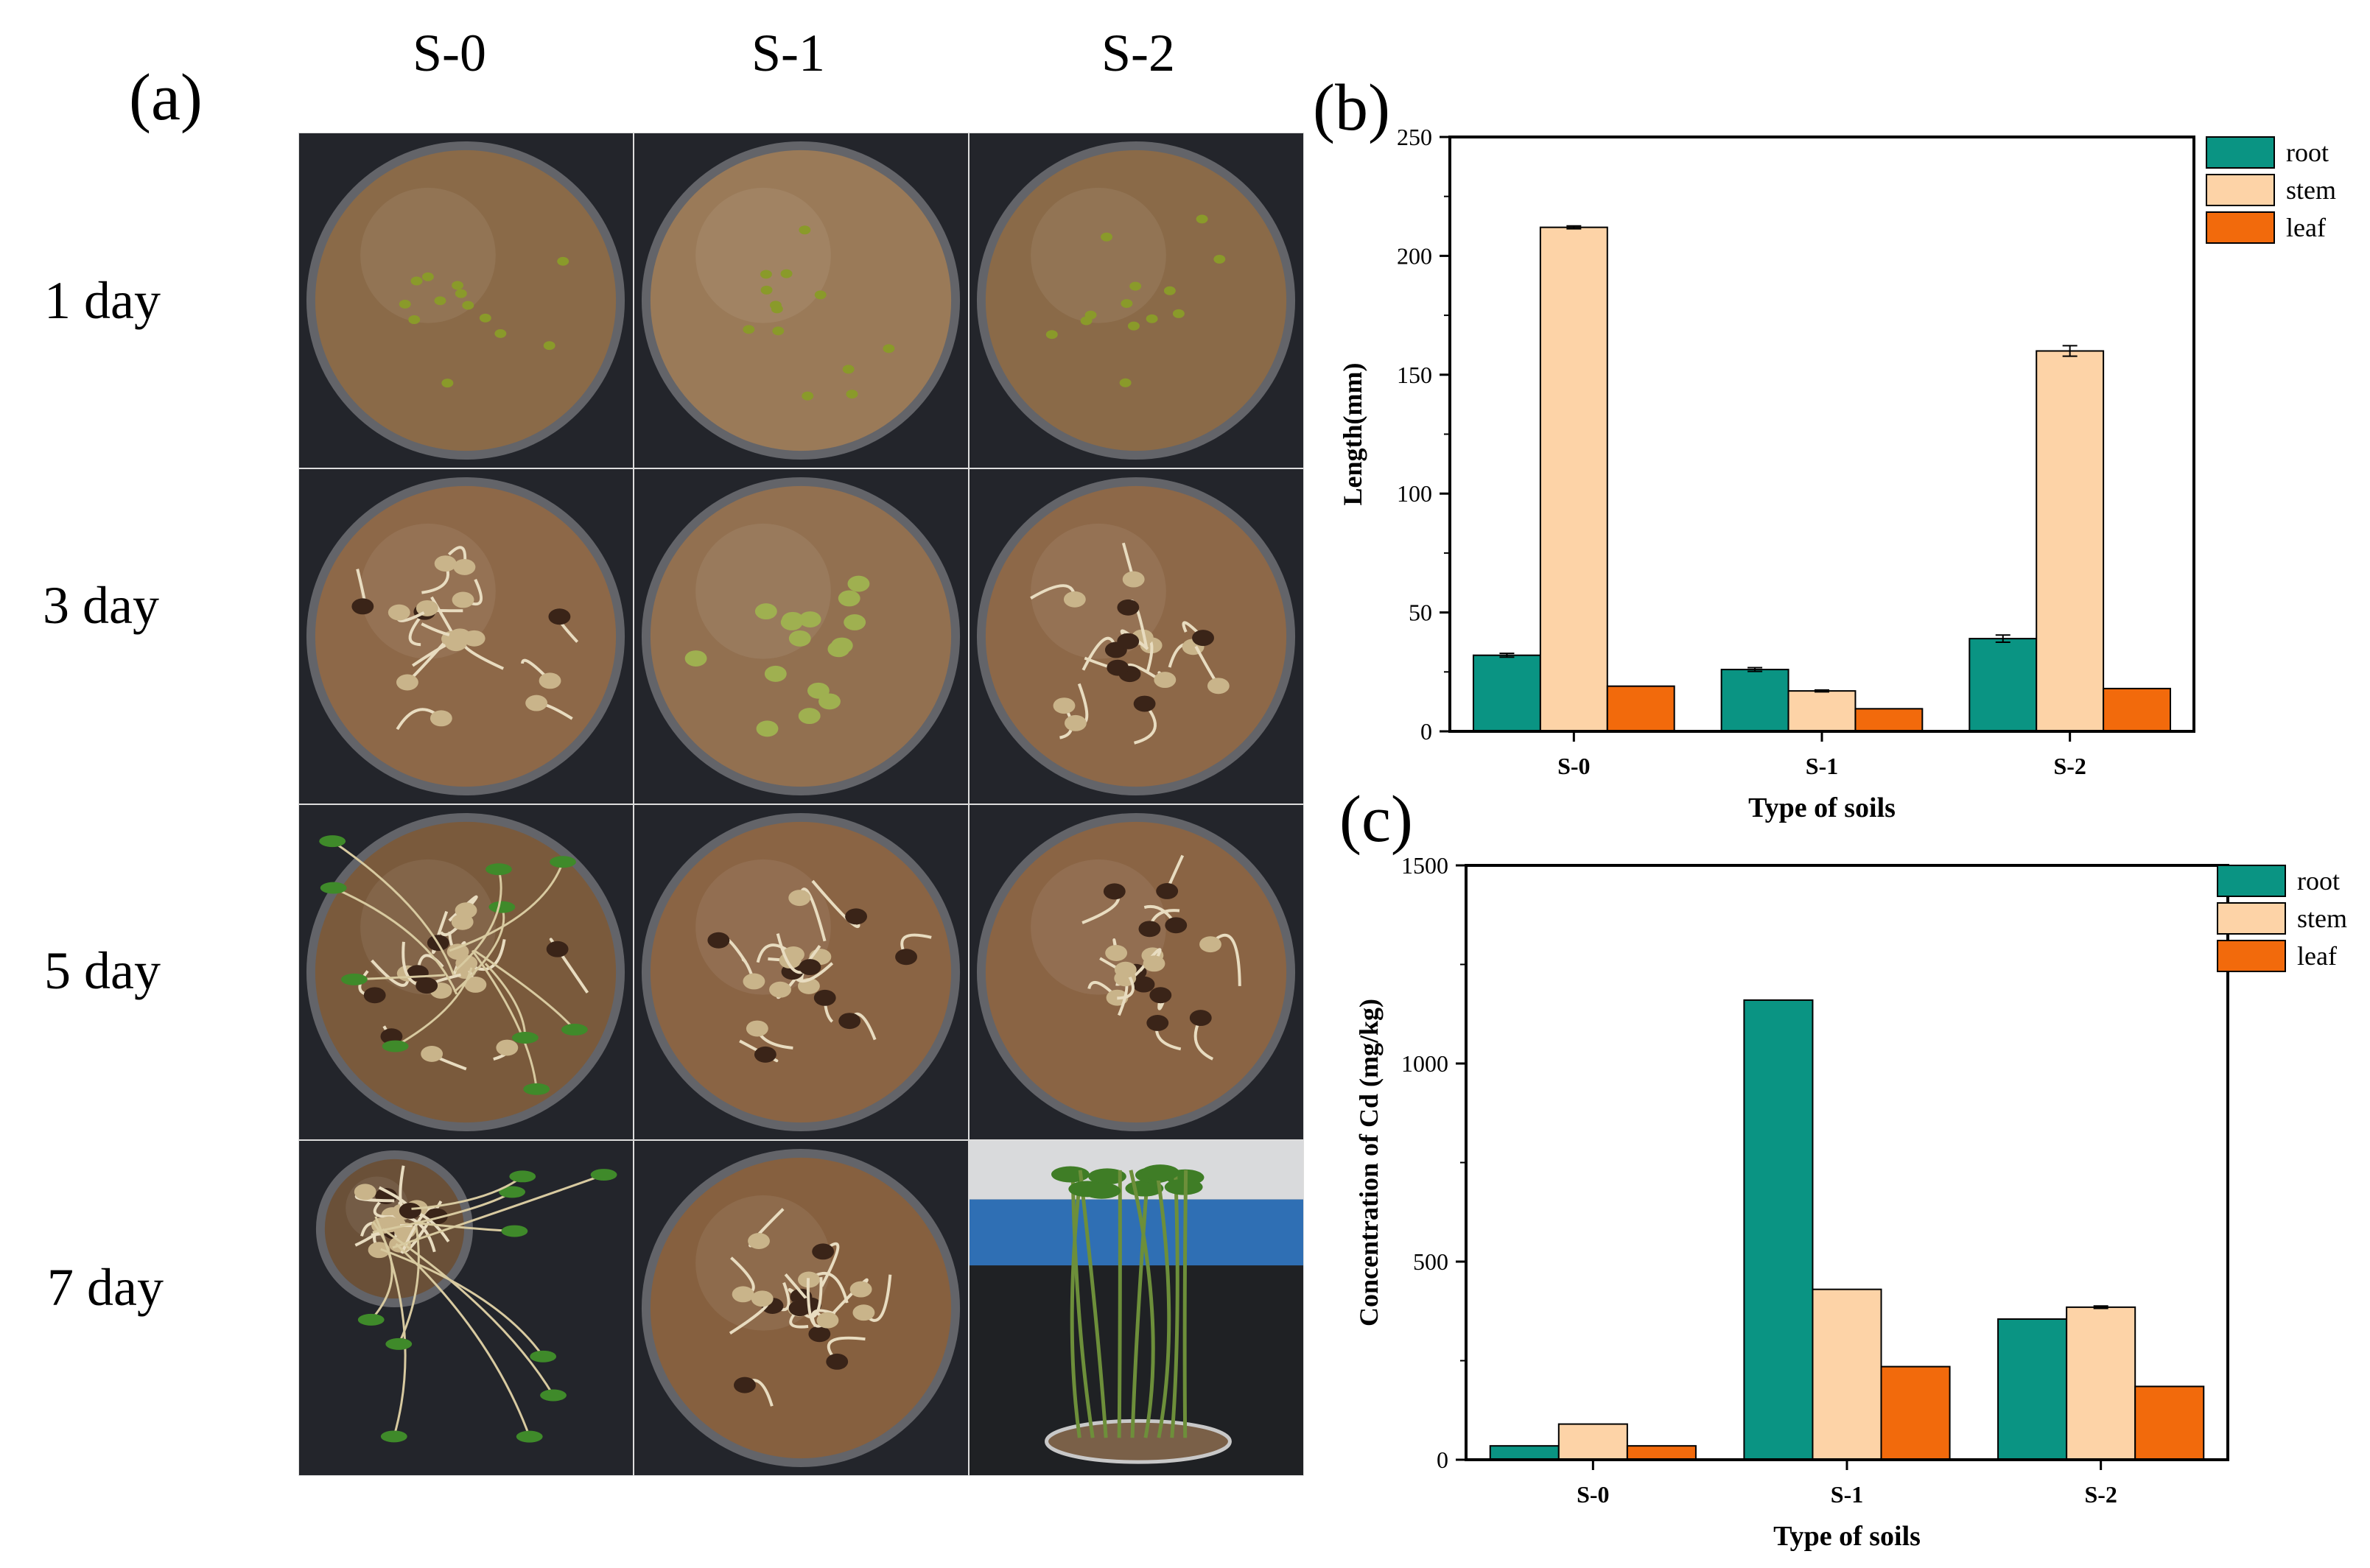  What do you see at coordinates (1425, 1063) in the screenshot?
I see `y-tick-label: 1000` at bounding box center [1425, 1063].